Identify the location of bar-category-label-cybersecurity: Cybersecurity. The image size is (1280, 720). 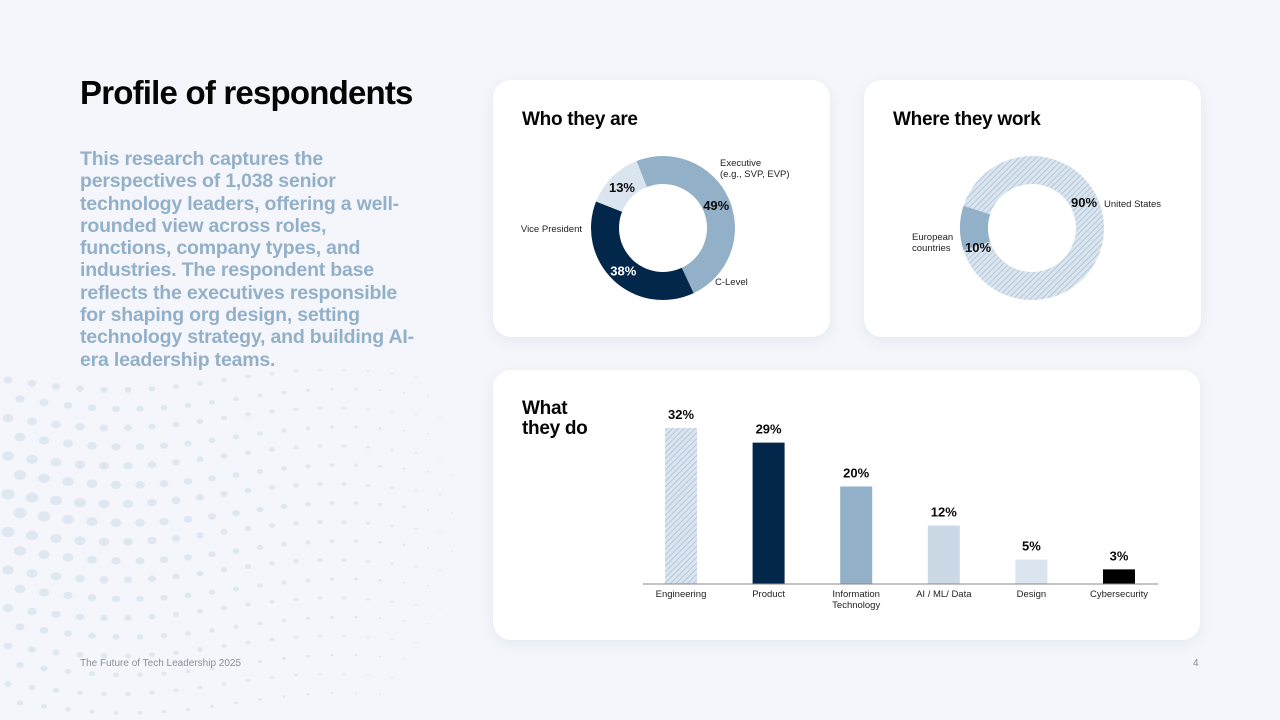
(1119, 594).